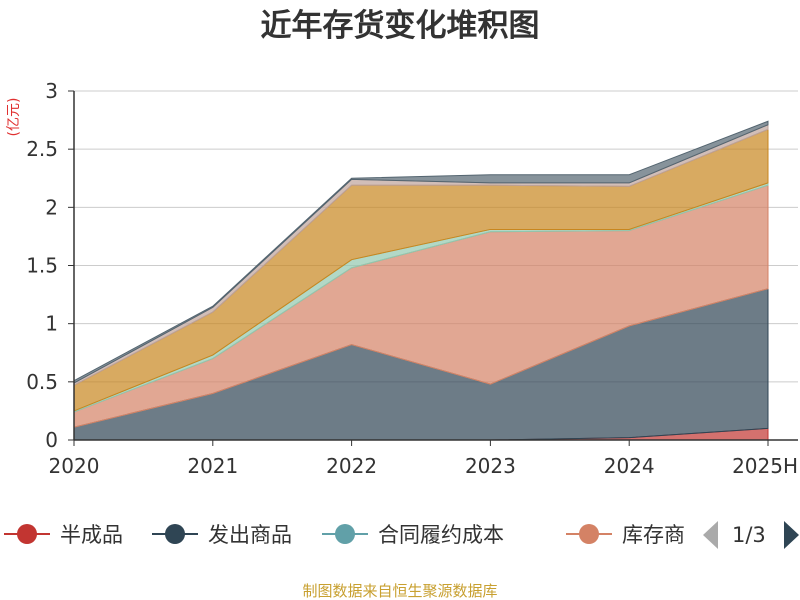 The width and height of the screenshot is (800, 600). What do you see at coordinates (51, 91) in the screenshot?
I see `y-tick-label: 3` at bounding box center [51, 91].